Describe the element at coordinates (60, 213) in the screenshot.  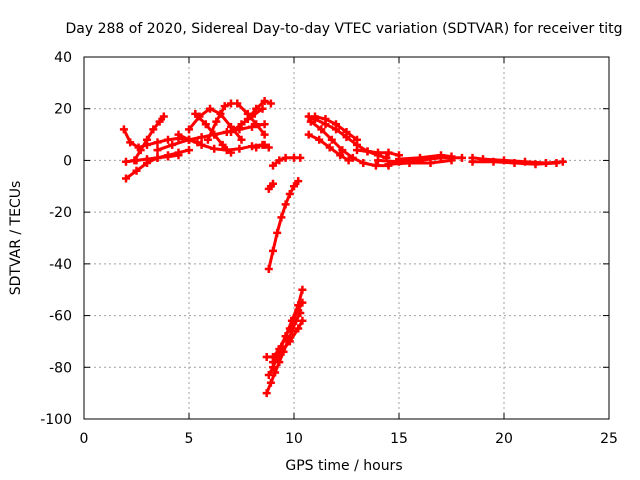
I see `y-tick-label-4: -20` at that location.